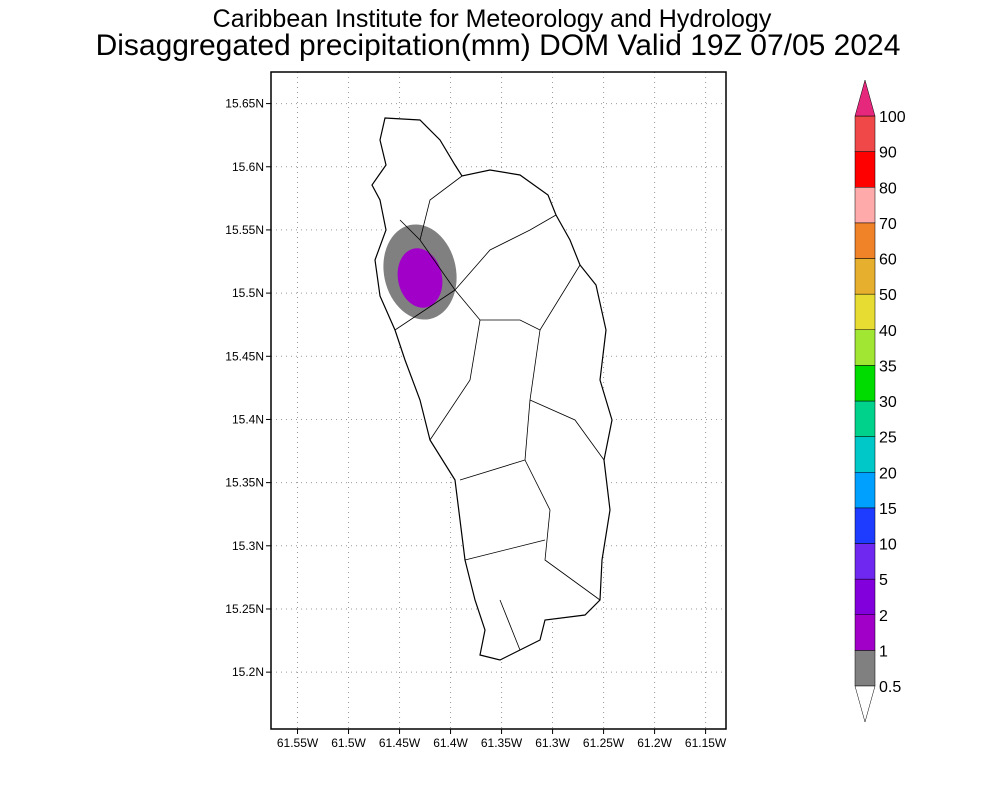 Image resolution: width=1000 pixels, height=805 pixels. Describe the element at coordinates (888, 366) in the screenshot. I see `colorbar-label: 35` at that location.